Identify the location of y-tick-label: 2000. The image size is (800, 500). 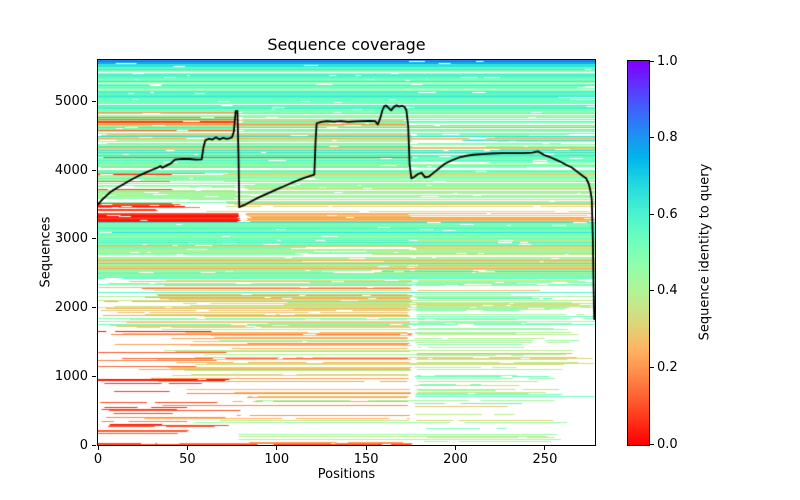
(71, 307).